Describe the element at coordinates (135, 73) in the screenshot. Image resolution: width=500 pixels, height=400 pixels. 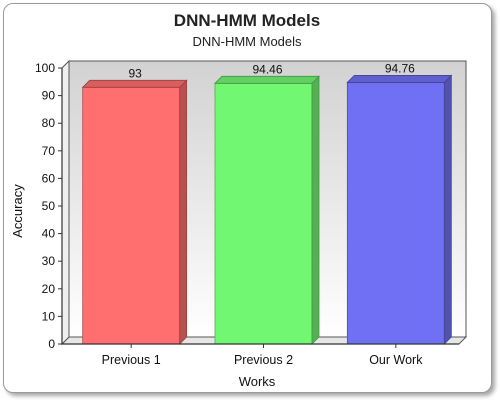
I see `data-label-1: 93` at that location.